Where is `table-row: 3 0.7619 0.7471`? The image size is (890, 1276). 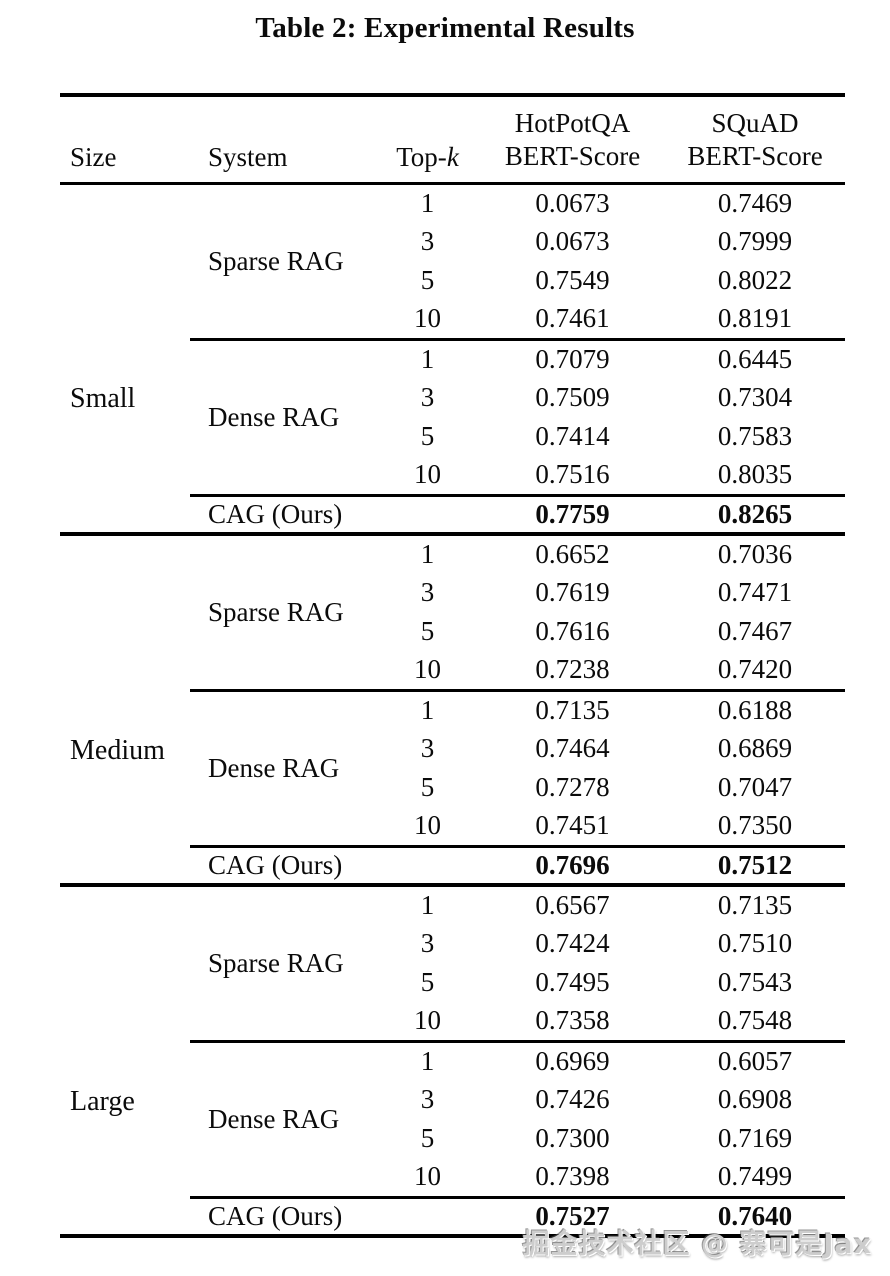
table-row: 3 0.7619 0.7471 is located at coordinates (452, 592).